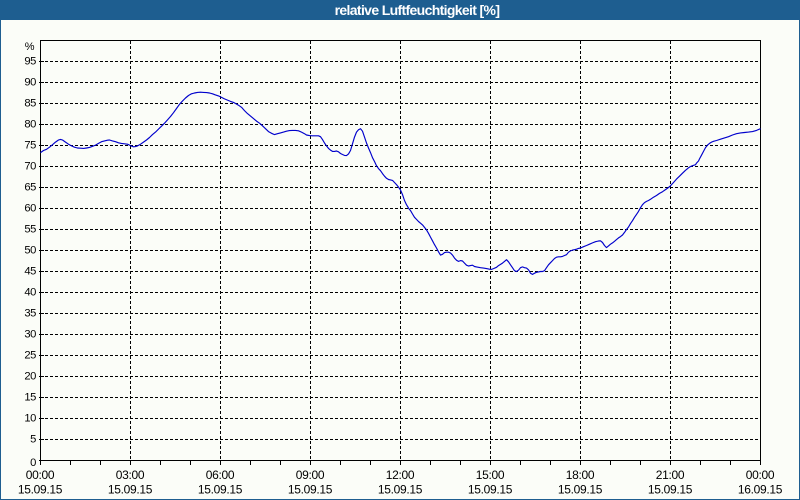  Describe the element at coordinates (490, 475) in the screenshot. I see `svg-text: 15:00` at that location.